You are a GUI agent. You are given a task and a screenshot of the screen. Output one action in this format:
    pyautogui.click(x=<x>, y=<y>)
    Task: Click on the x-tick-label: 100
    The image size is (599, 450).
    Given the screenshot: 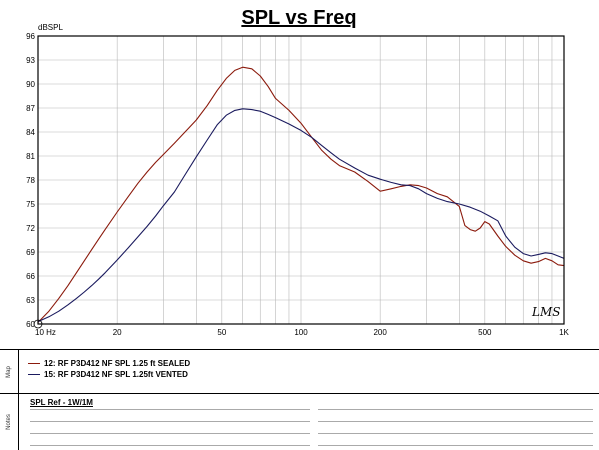 What is the action you would take?
    pyautogui.click(x=301, y=332)
    